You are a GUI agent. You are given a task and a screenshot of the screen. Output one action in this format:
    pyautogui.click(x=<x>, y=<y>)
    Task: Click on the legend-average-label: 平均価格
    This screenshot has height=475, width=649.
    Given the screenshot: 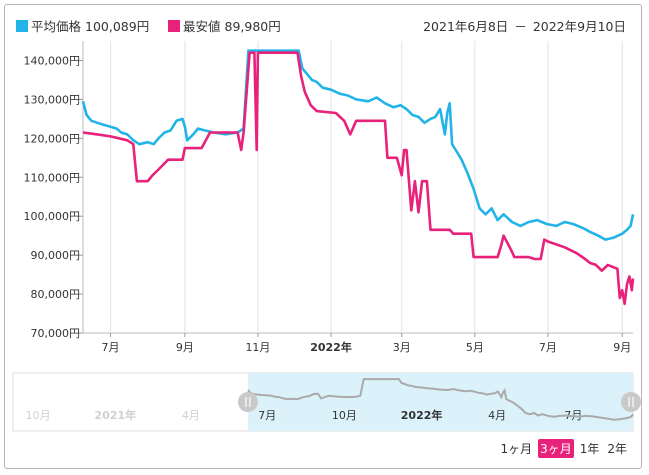 What is the action you would take?
    pyautogui.click(x=56, y=26)
    